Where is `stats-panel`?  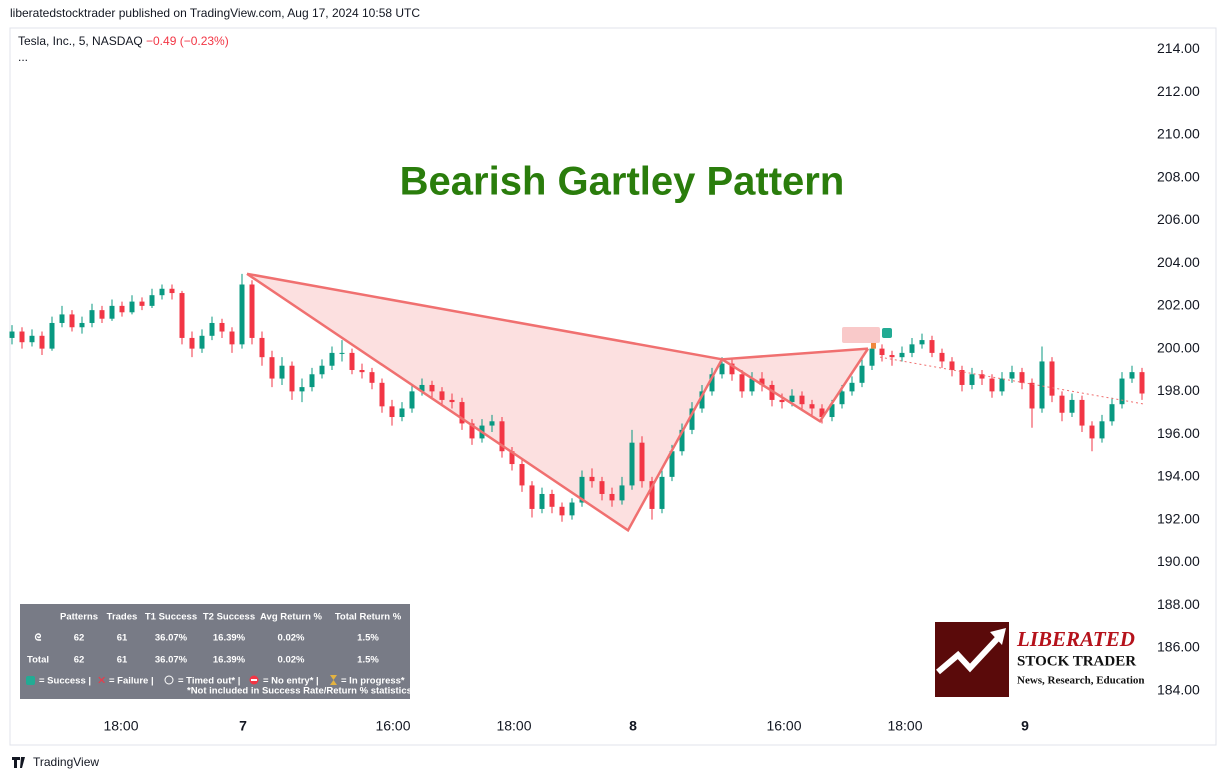
stats-panel is located at coordinates (215, 651).